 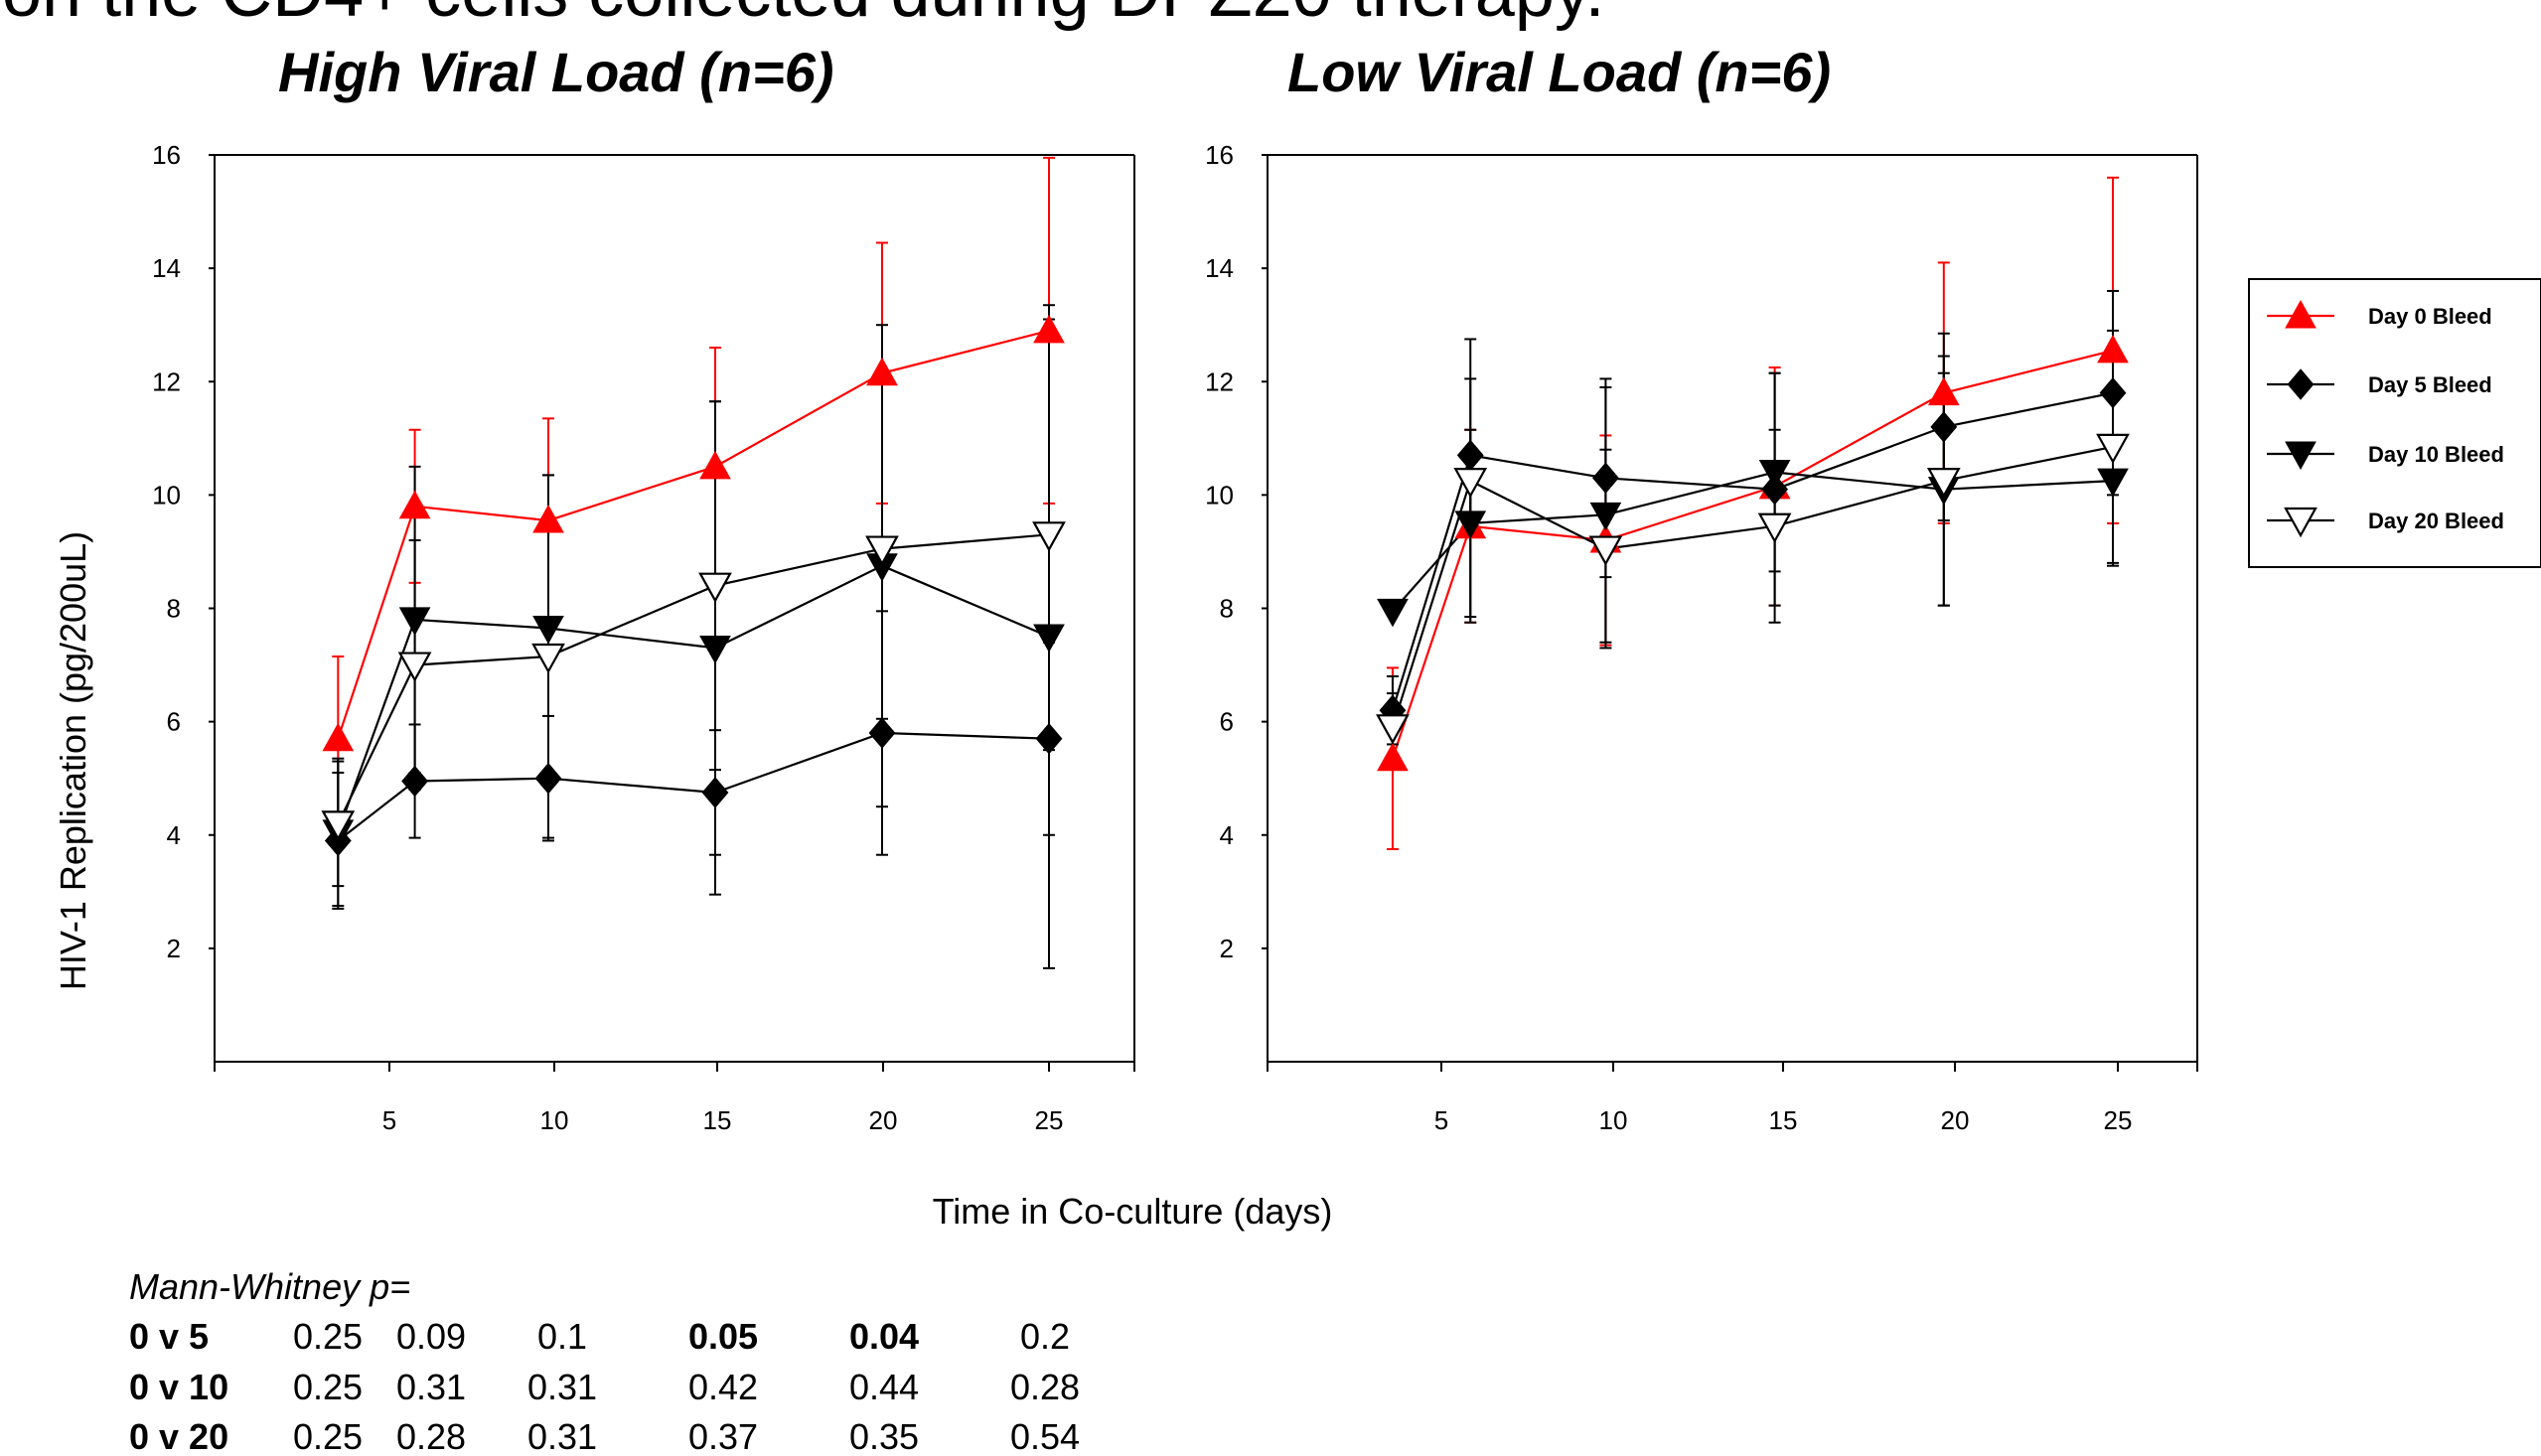 I want to click on y-tick-label: 12, so click(x=1219, y=381).